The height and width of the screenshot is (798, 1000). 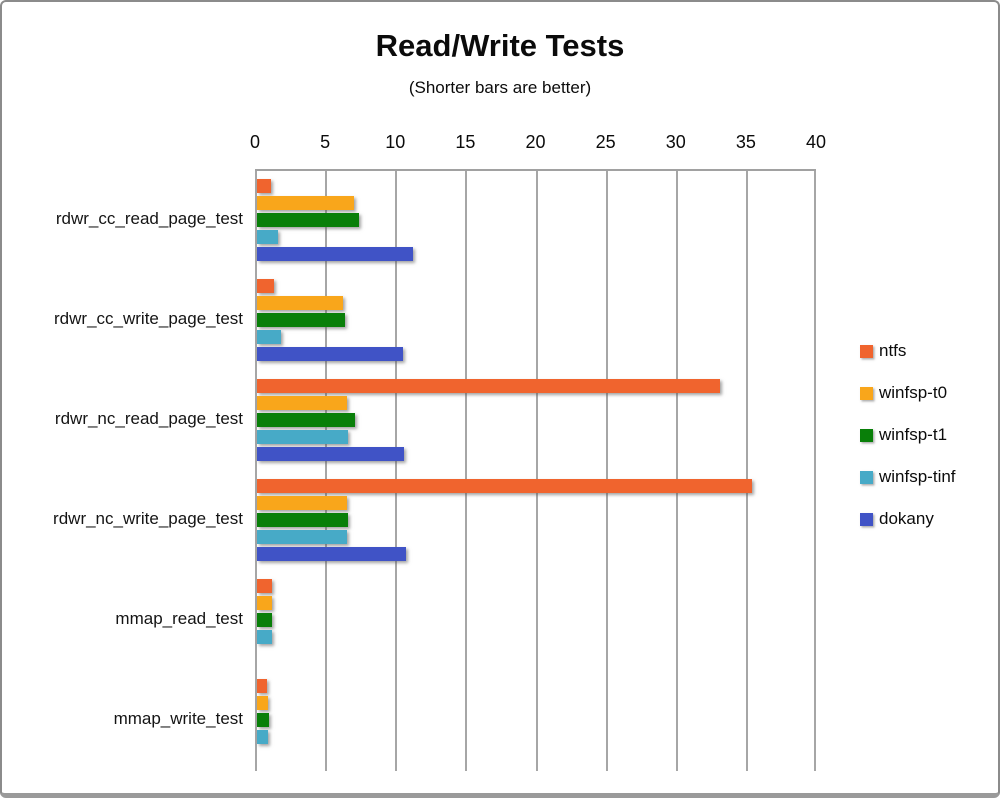 I want to click on chart-title: Read/Write Tests, so click(x=500, y=45).